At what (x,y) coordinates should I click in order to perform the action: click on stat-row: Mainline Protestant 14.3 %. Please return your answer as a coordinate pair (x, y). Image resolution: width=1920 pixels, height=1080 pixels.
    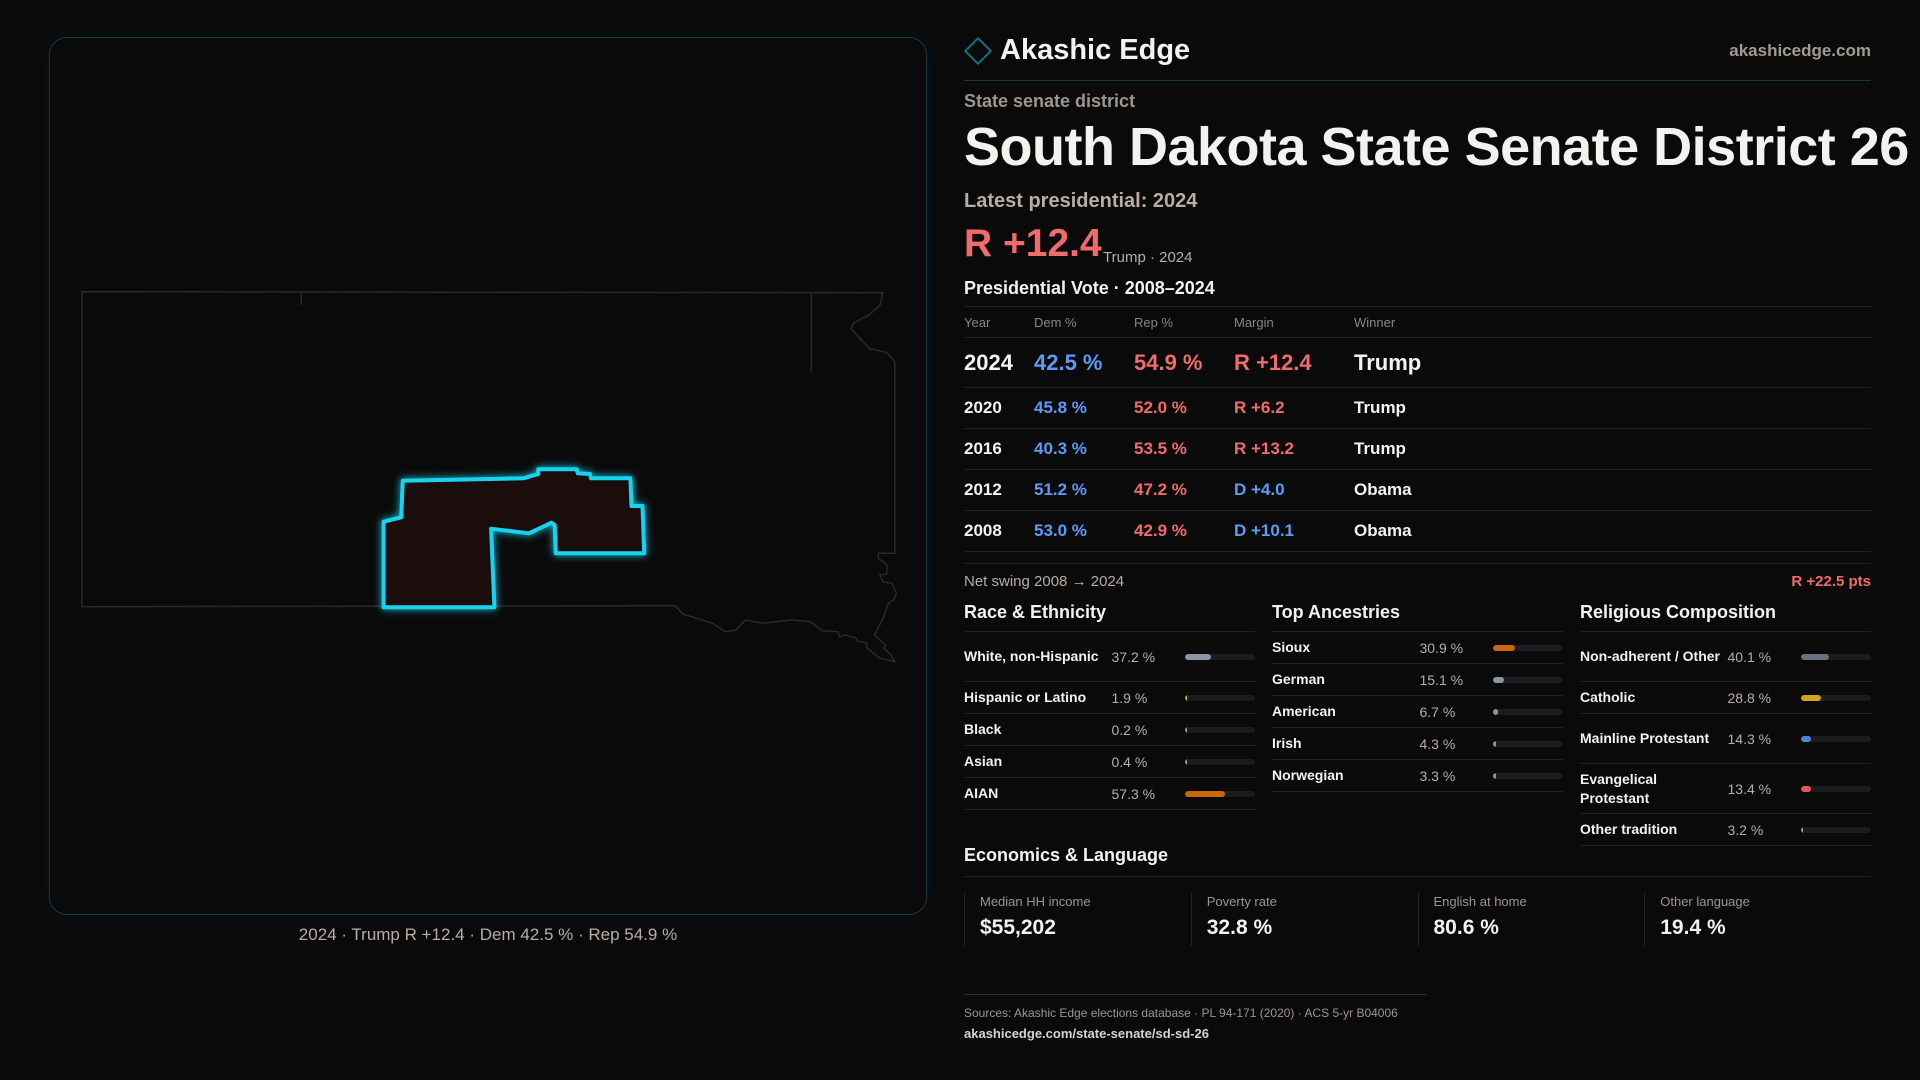
    Looking at the image, I should click on (1726, 739).